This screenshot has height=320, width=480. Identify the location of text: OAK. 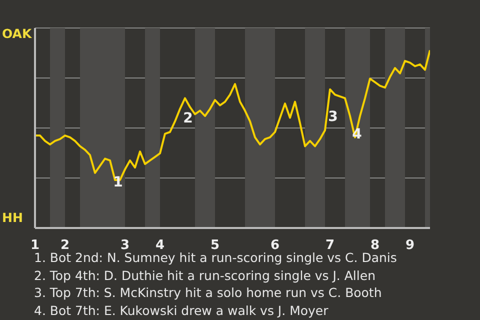
(17, 34).